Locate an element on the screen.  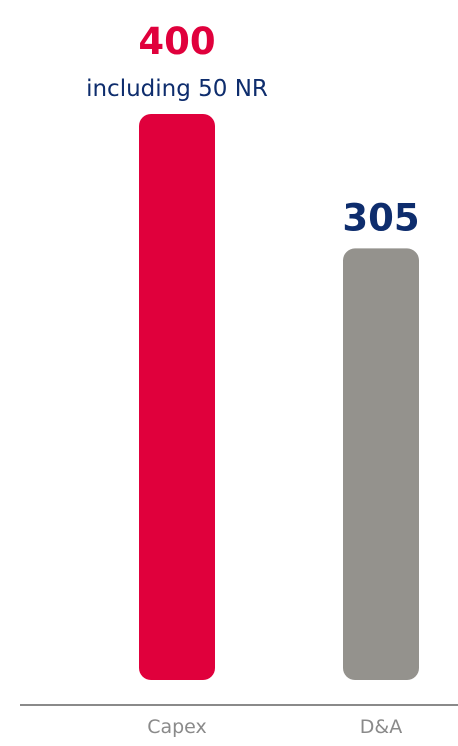
bar-capex is located at coordinates (177, 397).